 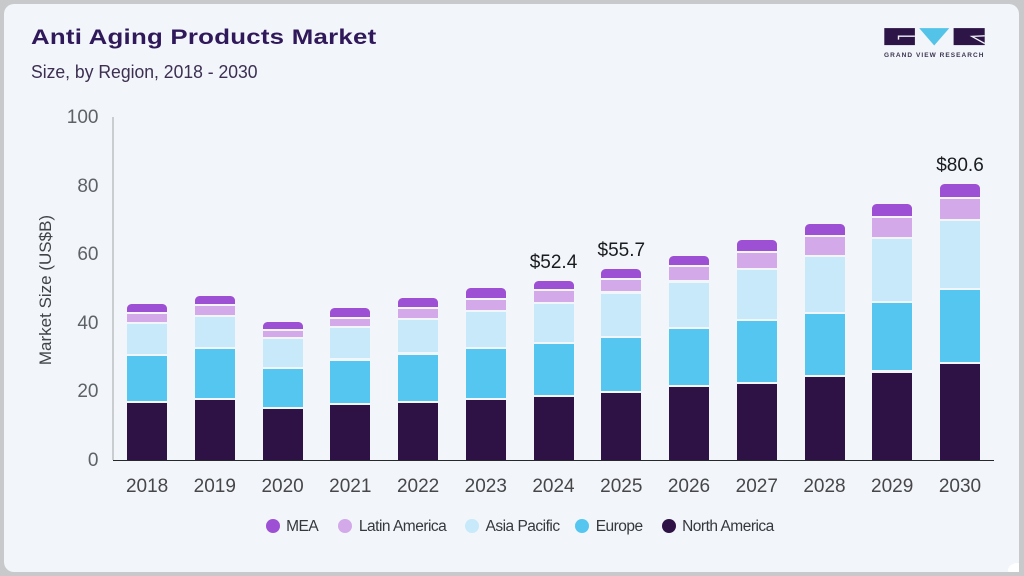 I want to click on svg-text: GRAND VIEW RESEARCH, so click(x=934, y=55).